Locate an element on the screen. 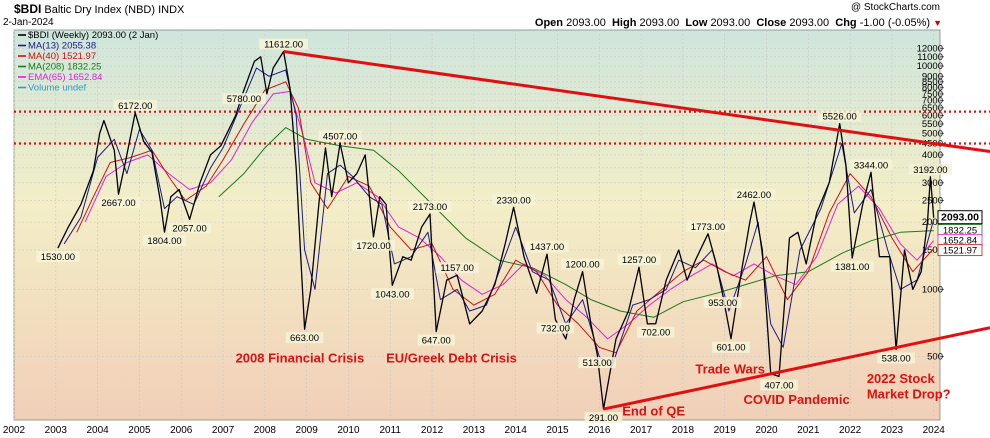 The width and height of the screenshot is (990, 438). annotation-text: Market Drop? is located at coordinates (909, 393).